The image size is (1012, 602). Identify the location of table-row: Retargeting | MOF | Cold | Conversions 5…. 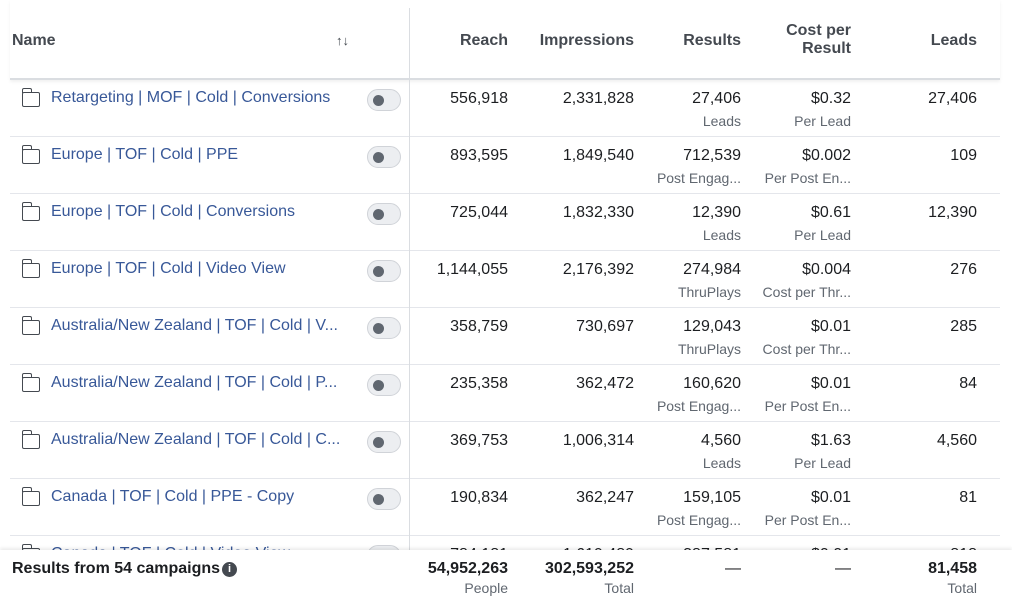
(505, 108).